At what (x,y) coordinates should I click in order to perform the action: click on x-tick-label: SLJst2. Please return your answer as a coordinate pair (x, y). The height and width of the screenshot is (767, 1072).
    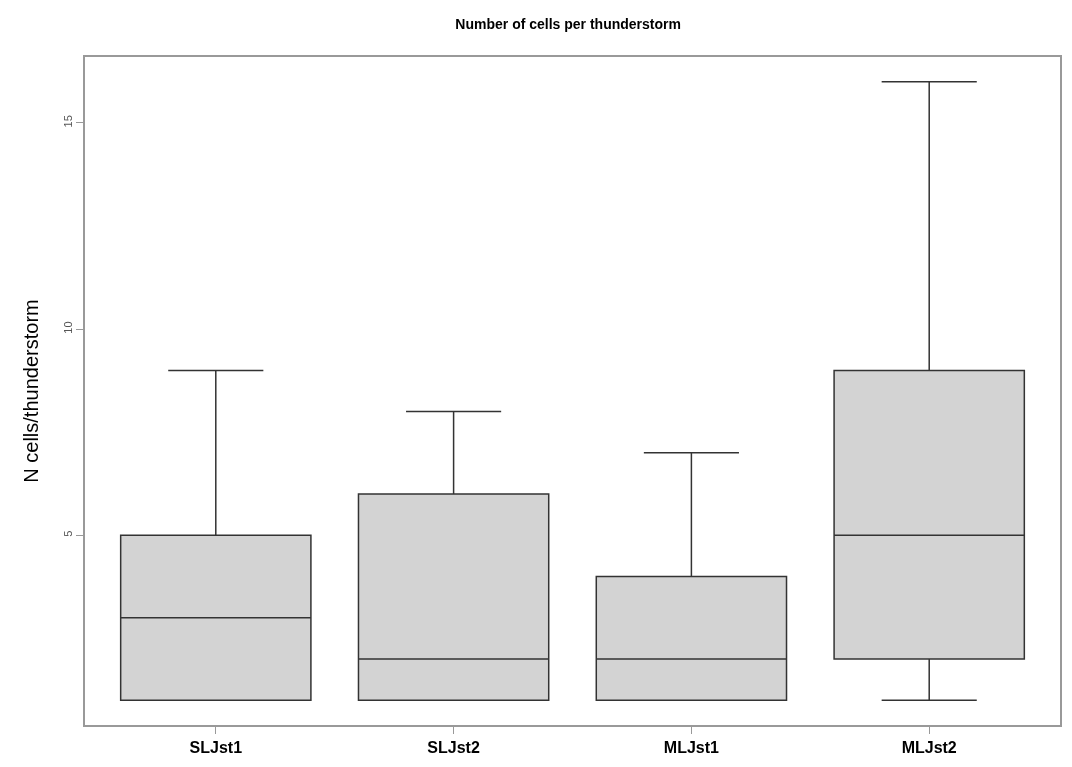
    Looking at the image, I should click on (453, 748).